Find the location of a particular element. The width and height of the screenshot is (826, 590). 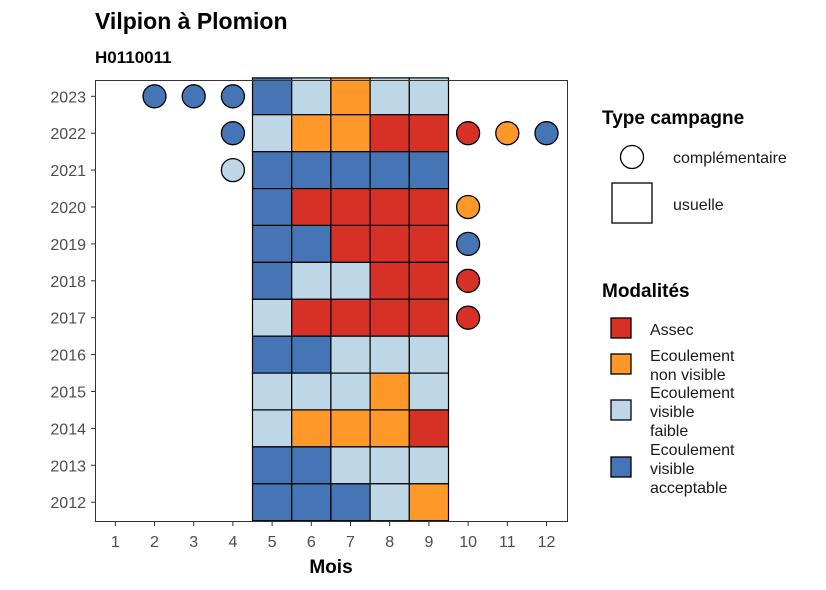

legend-label-modalite: Assec is located at coordinates (672, 330).